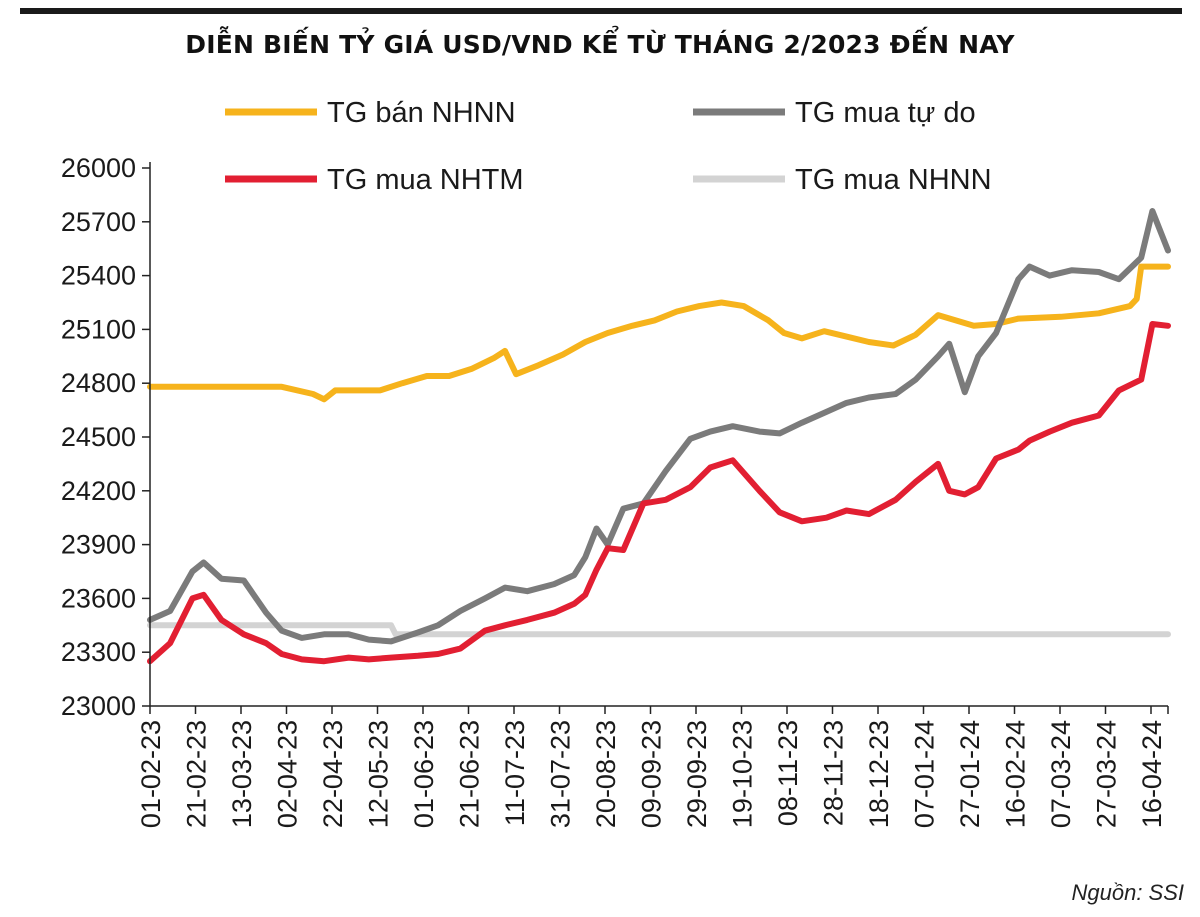 Image resolution: width=1200 pixels, height=917 pixels. What do you see at coordinates (879, 774) in the screenshot?
I see `x-tick-label: 18-12-23` at bounding box center [879, 774].